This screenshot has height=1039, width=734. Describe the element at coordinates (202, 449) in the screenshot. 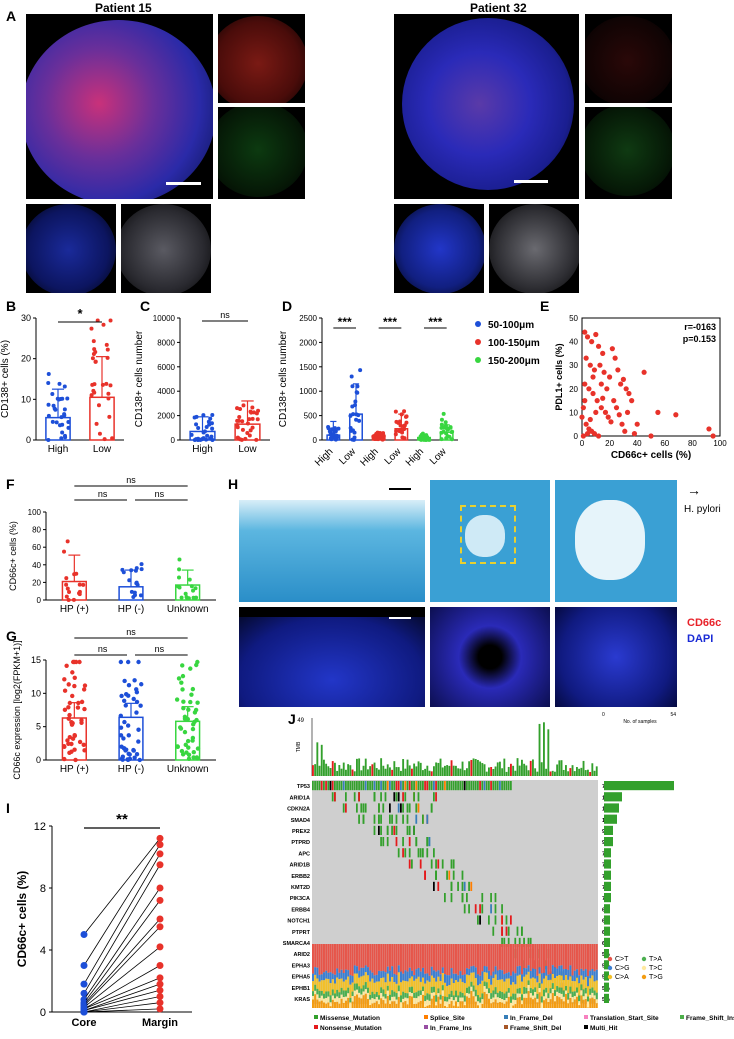

I see `x-tick-label-C-0: High` at that location.